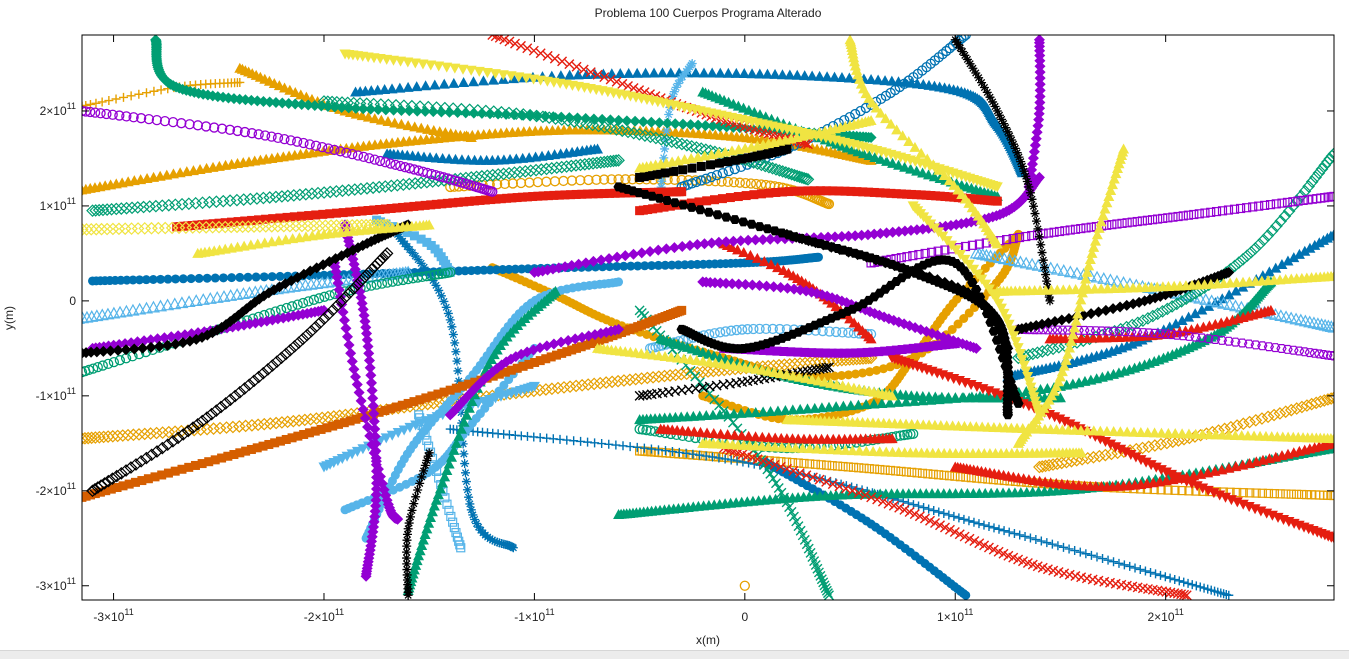  I want to click on trajectory-32-marker, so click(423, 539).